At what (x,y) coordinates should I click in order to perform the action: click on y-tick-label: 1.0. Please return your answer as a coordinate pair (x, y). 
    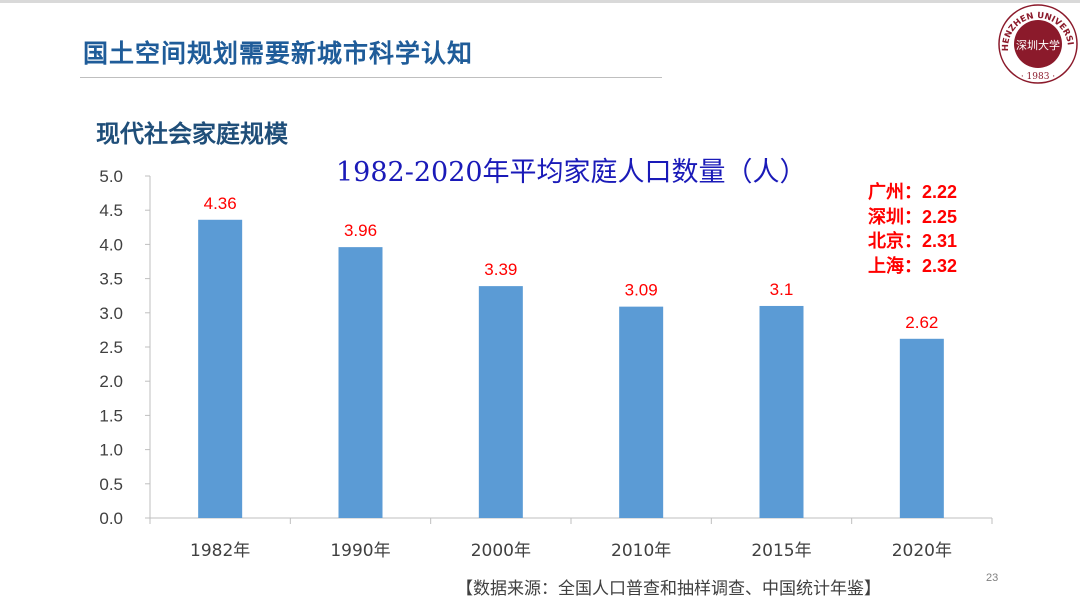
    Looking at the image, I should click on (111, 450).